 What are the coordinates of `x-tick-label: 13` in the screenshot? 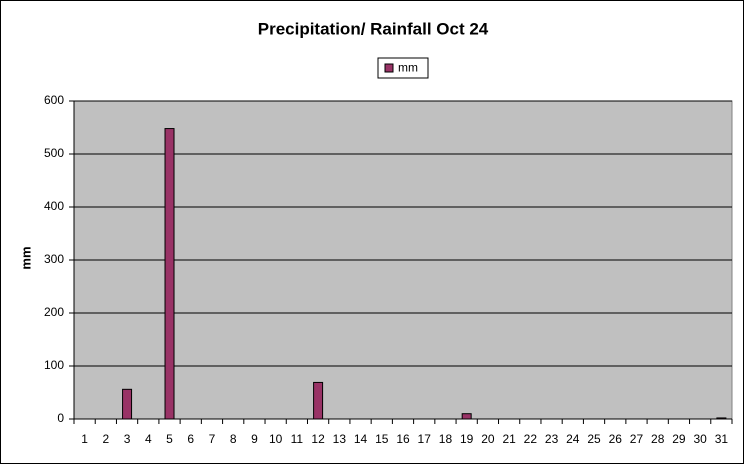 It's located at (340, 439).